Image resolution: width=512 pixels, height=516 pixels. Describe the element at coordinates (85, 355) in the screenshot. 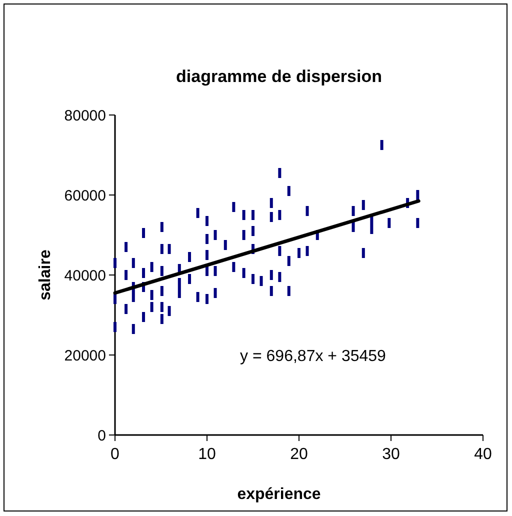

I see `y-tick-label: 20000` at that location.